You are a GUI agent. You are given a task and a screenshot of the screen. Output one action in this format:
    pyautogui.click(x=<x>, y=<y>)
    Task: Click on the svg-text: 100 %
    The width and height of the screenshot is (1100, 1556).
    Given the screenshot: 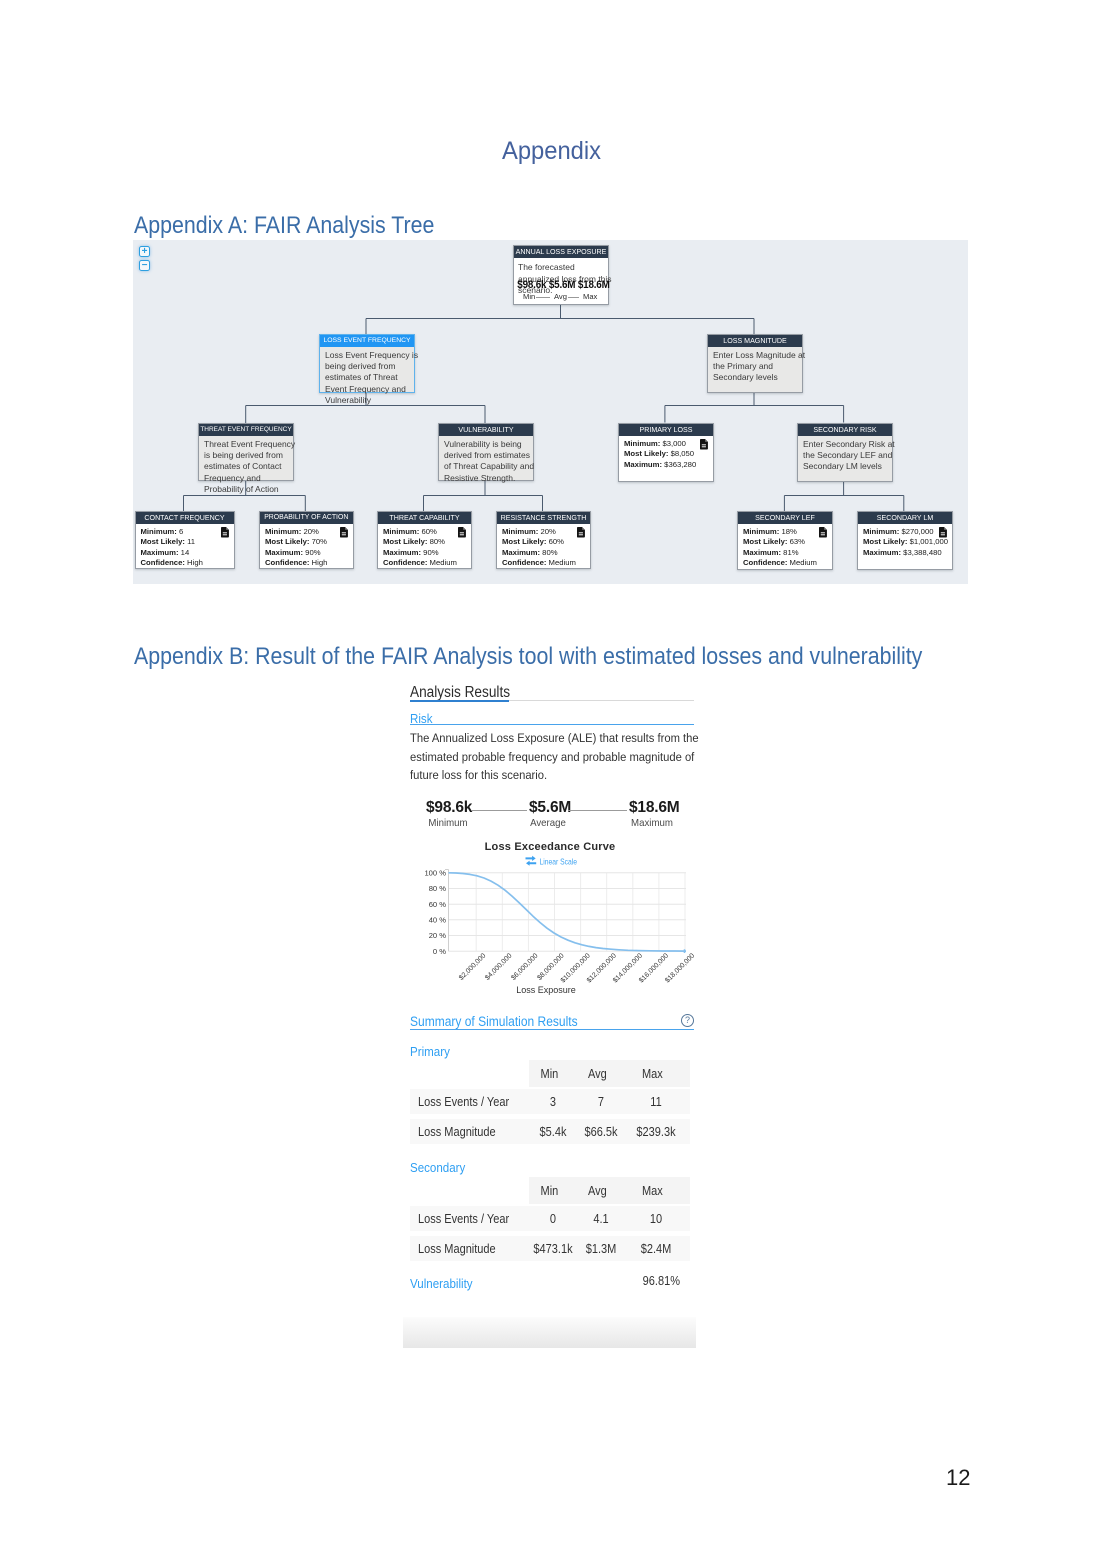 What is the action you would take?
    pyautogui.click(x=435, y=872)
    